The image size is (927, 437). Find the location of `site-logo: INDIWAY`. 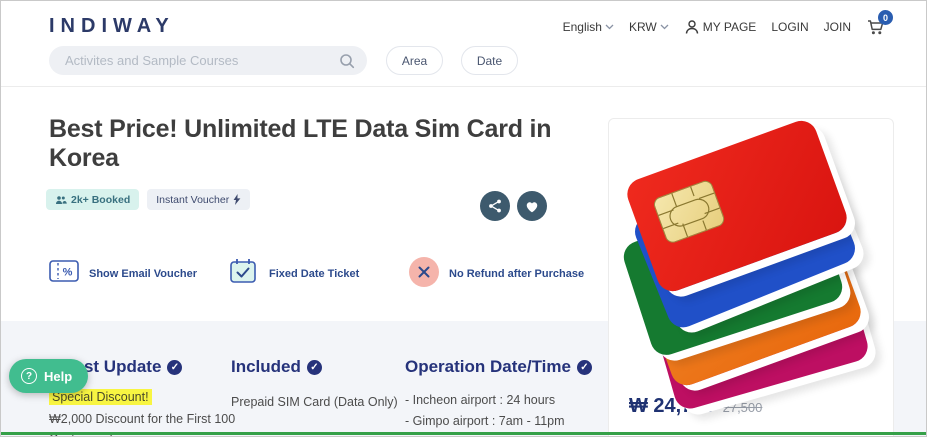

site-logo: INDIWAY is located at coordinates (112, 26).